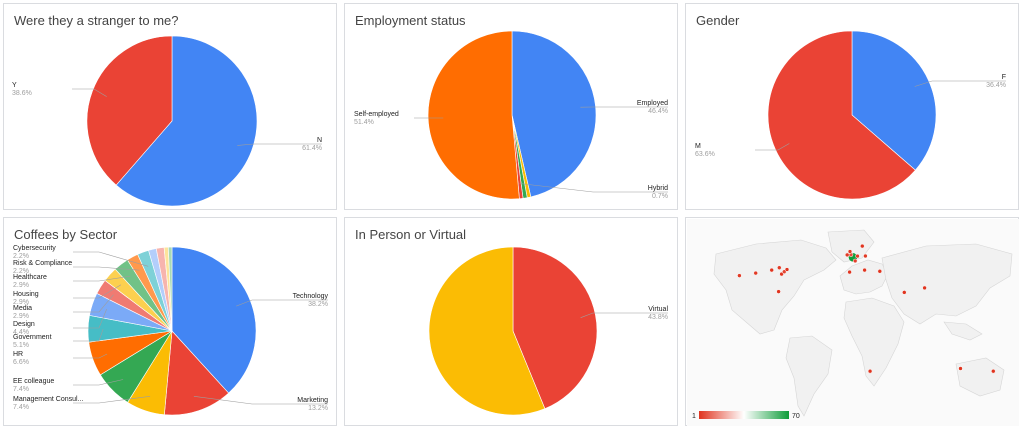  I want to click on land-south-america, so click(809, 376).